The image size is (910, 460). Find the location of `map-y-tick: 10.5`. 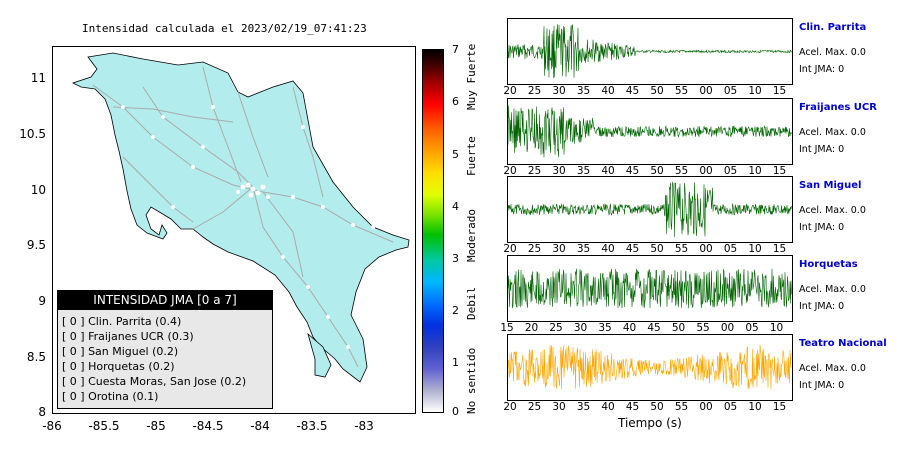

map-y-tick: 10.5 is located at coordinates (32, 134).